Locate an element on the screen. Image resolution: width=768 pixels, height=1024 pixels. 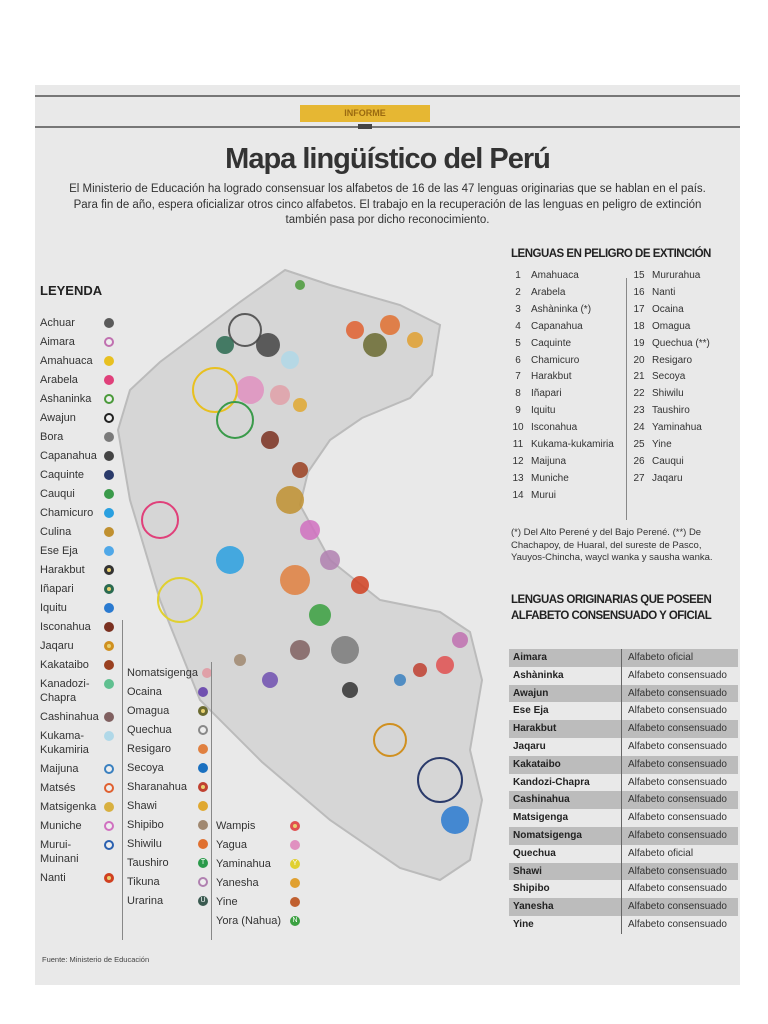
item-number: 26 is located at coordinates (639, 461).